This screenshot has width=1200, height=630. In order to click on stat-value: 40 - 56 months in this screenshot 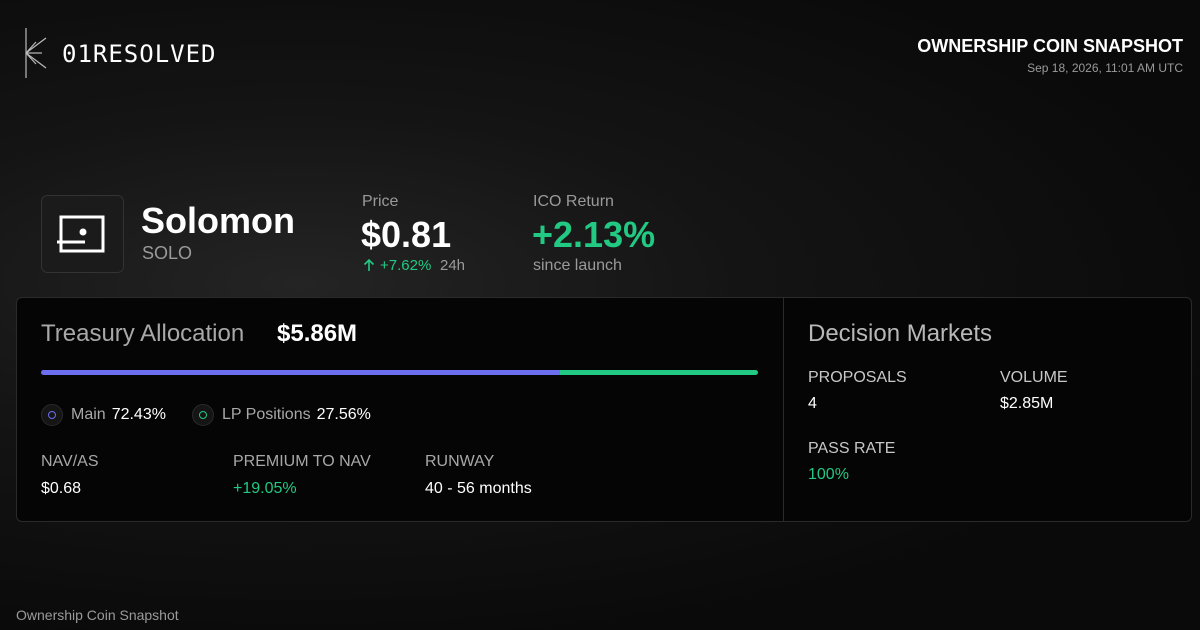, I will do `click(478, 488)`.